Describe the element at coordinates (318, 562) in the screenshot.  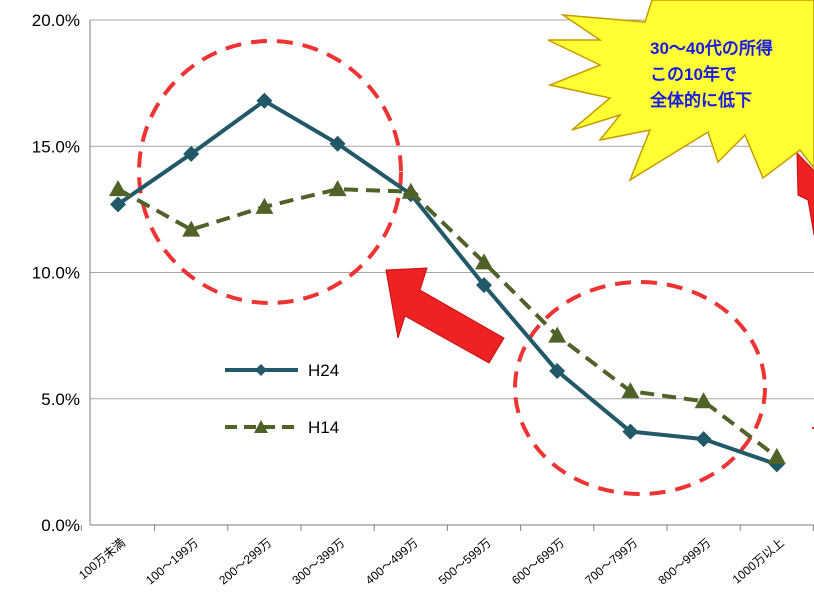
I see `x-tick-label: 300～399万` at that location.